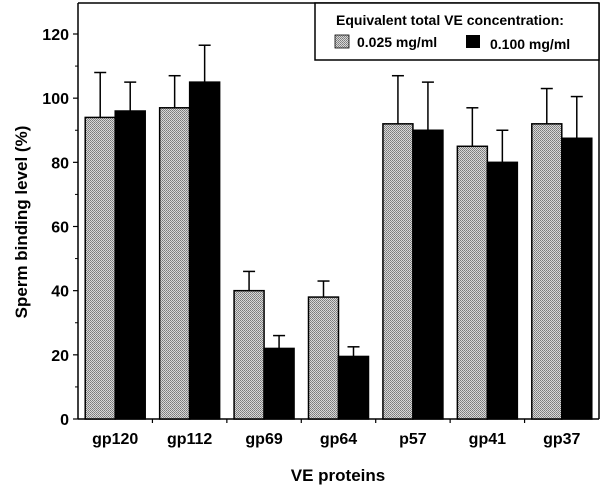 This screenshot has height=495, width=603. I want to click on legend-label-0100: 0.100 mg/ml, so click(530, 44).